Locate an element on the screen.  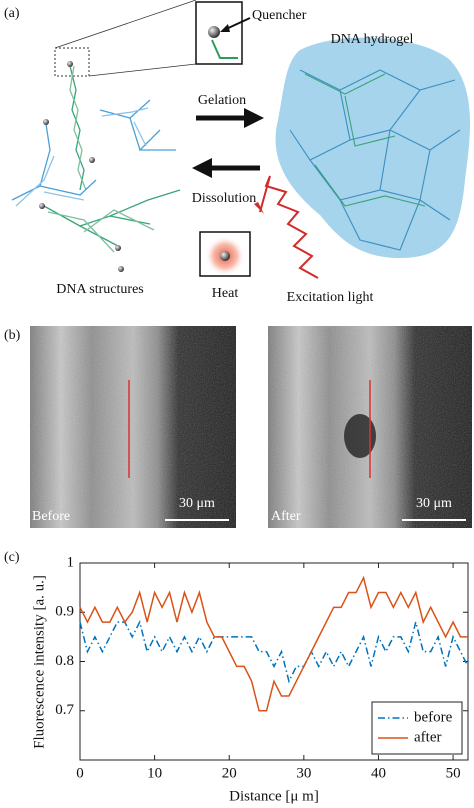
x-tick-label: 50 is located at coordinates (453, 773).